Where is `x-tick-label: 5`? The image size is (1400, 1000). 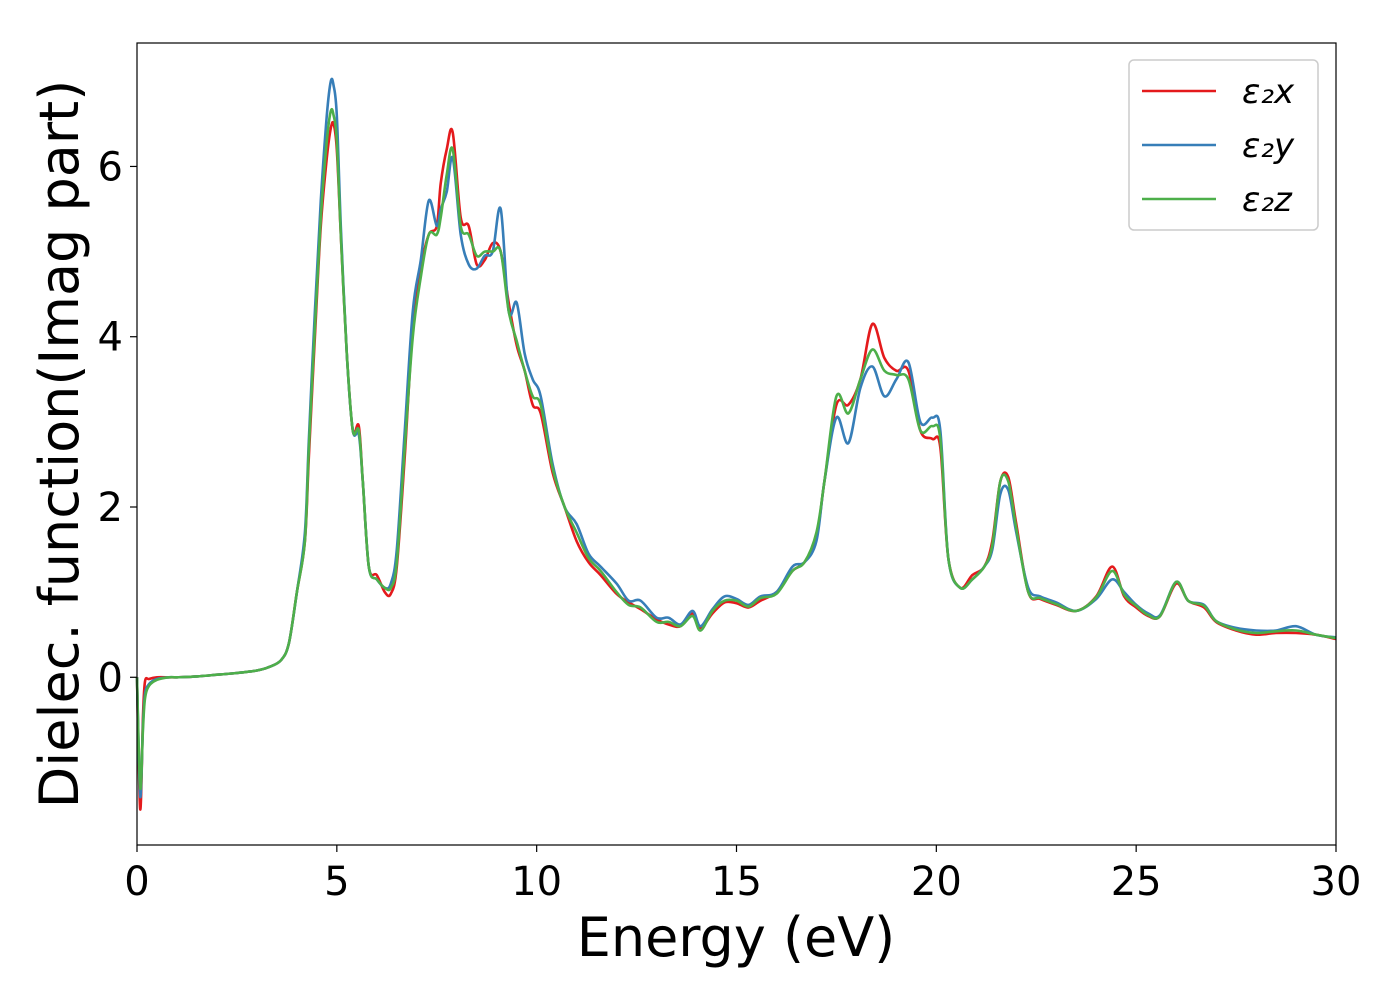
x-tick-label: 5 is located at coordinates (336, 882).